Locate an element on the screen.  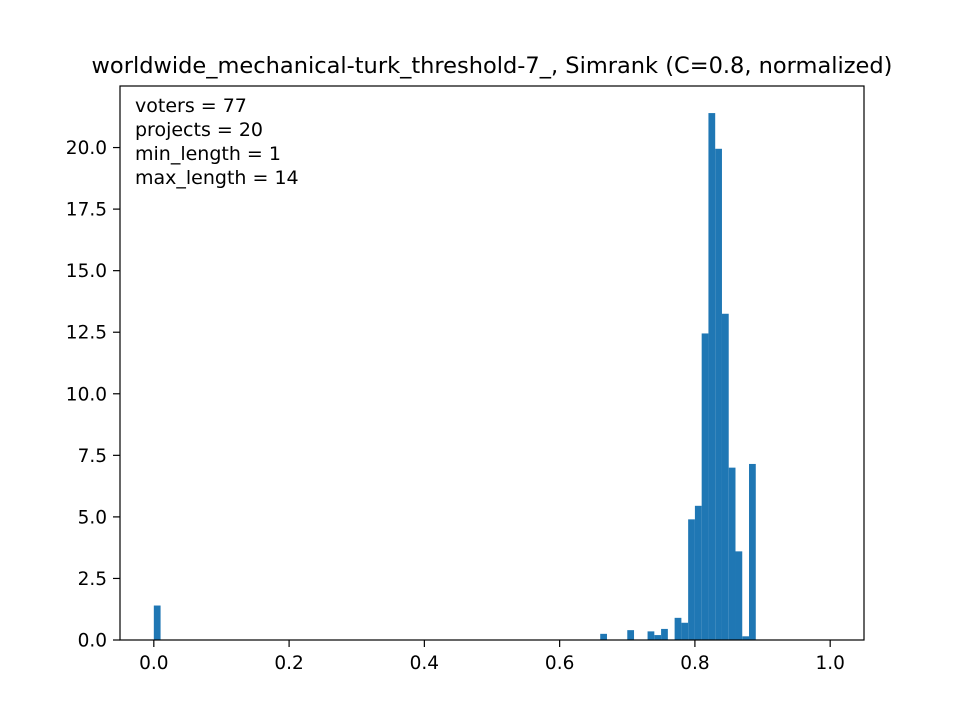
y-axis-ticks: 0.0 2.5 5.0 7.5 10.0 12.5 15.0 17.5 20.0 is located at coordinates (93, 395).